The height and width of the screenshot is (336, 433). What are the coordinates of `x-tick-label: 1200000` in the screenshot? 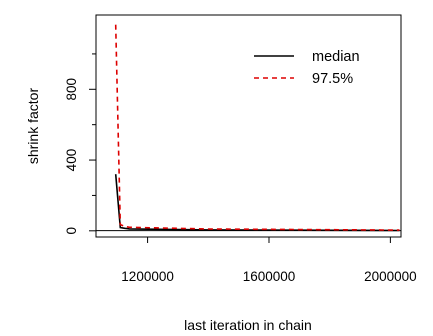 It's located at (147, 276).